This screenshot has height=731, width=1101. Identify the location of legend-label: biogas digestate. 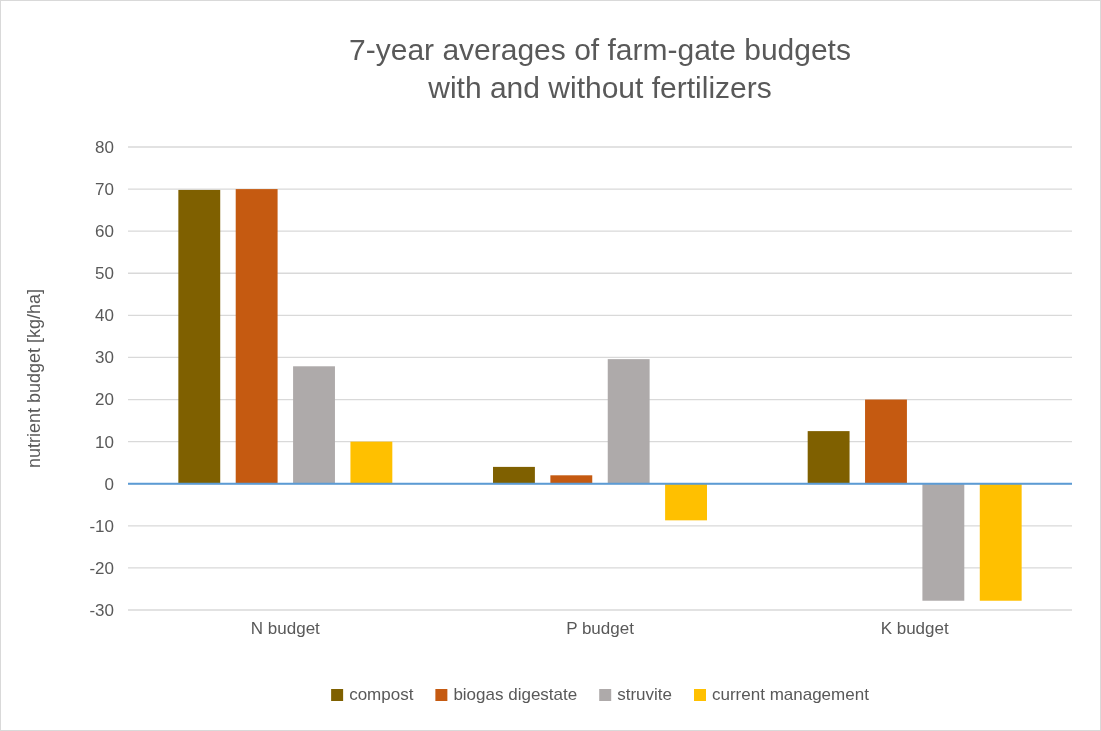
(515, 694).